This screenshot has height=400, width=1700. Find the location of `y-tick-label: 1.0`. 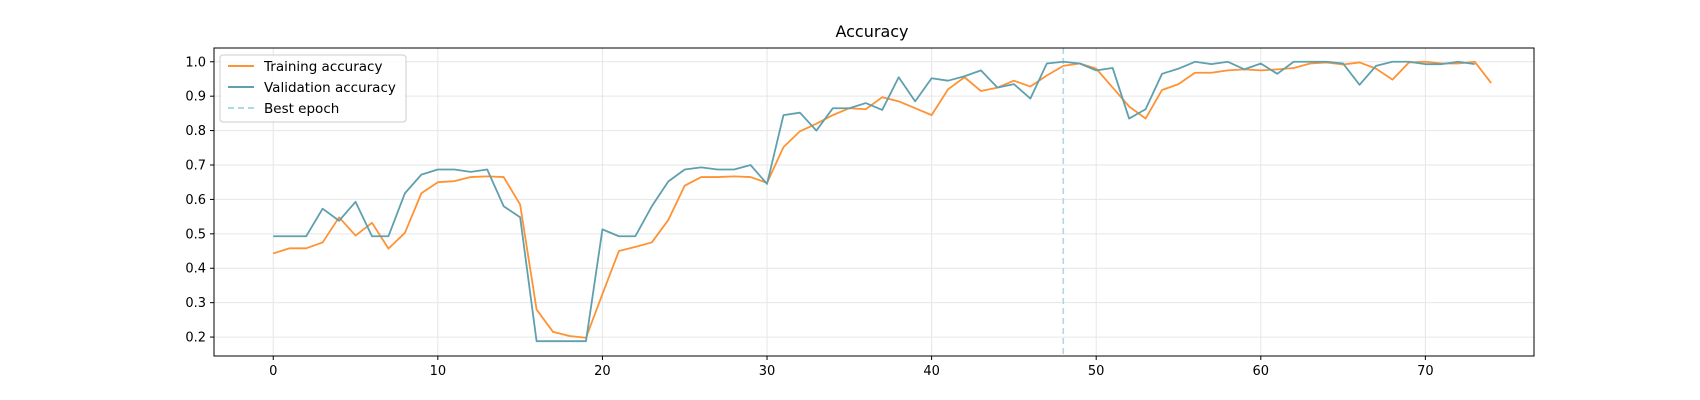

y-tick-label: 1.0 is located at coordinates (195, 62).